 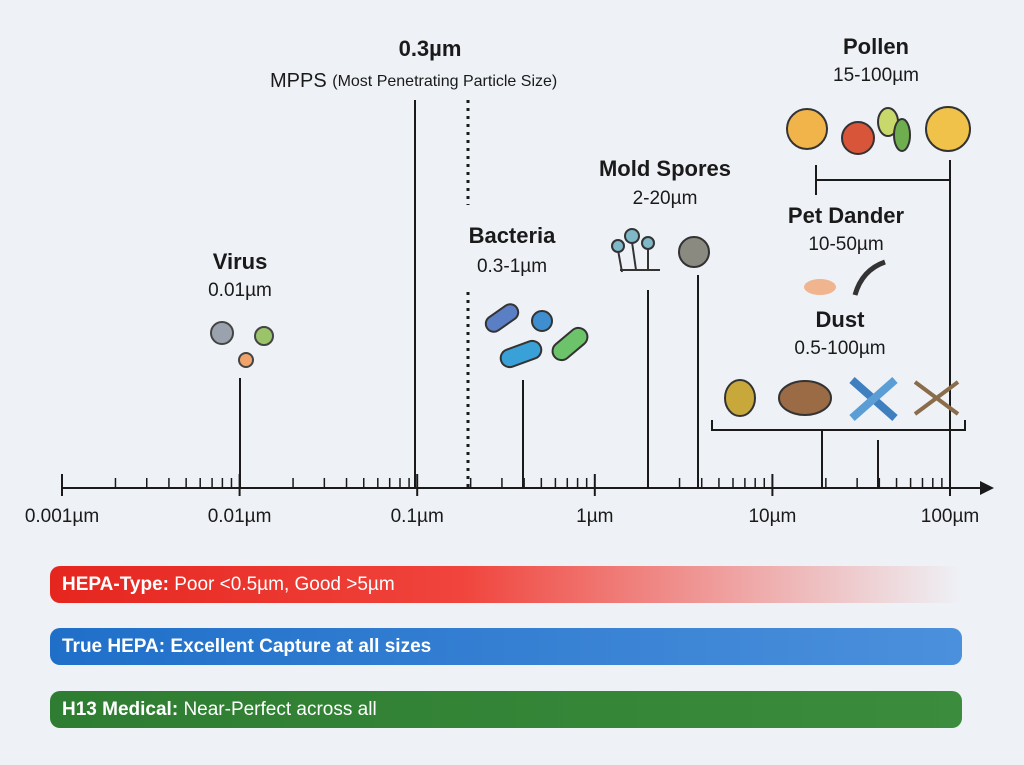 I want to click on particle-size: 15-100µm, so click(x=876, y=75).